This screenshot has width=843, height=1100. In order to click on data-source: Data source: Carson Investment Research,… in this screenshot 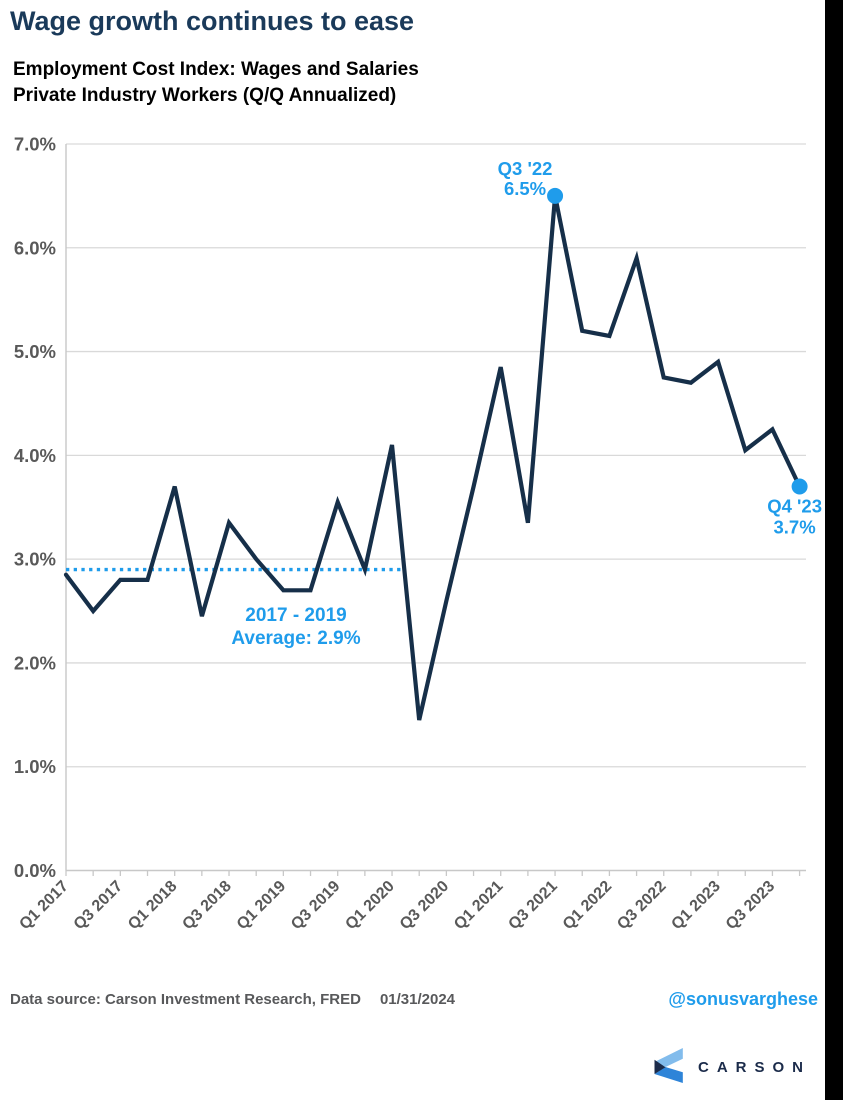, I will do `click(232, 999)`.